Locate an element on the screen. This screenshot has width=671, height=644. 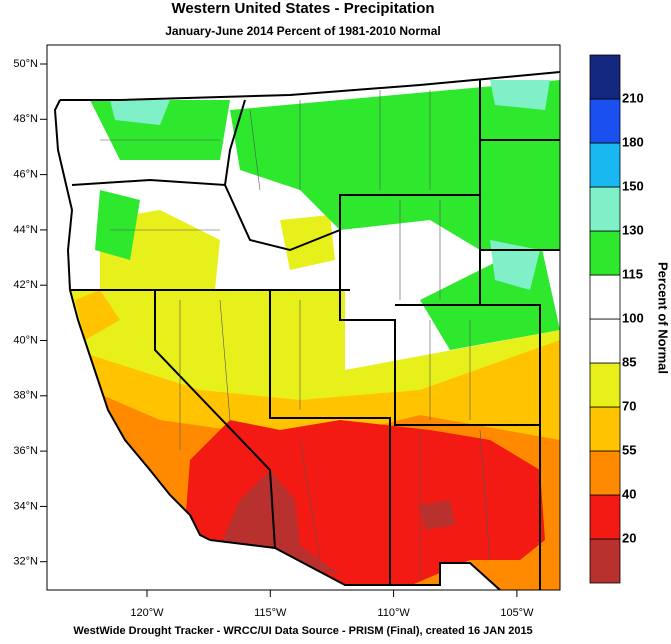
colorbar-title: Percent of Normal is located at coordinates (663, 318).